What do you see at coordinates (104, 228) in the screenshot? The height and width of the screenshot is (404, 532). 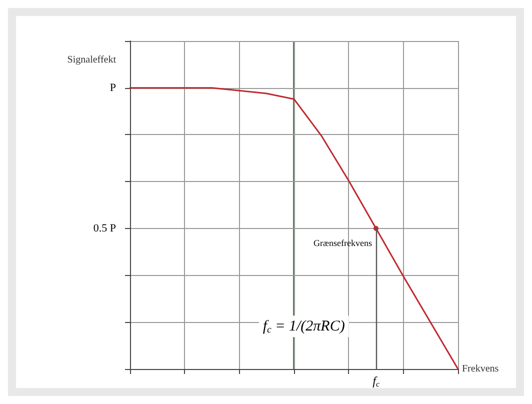 I see `text: 0.5 P` at bounding box center [104, 228].